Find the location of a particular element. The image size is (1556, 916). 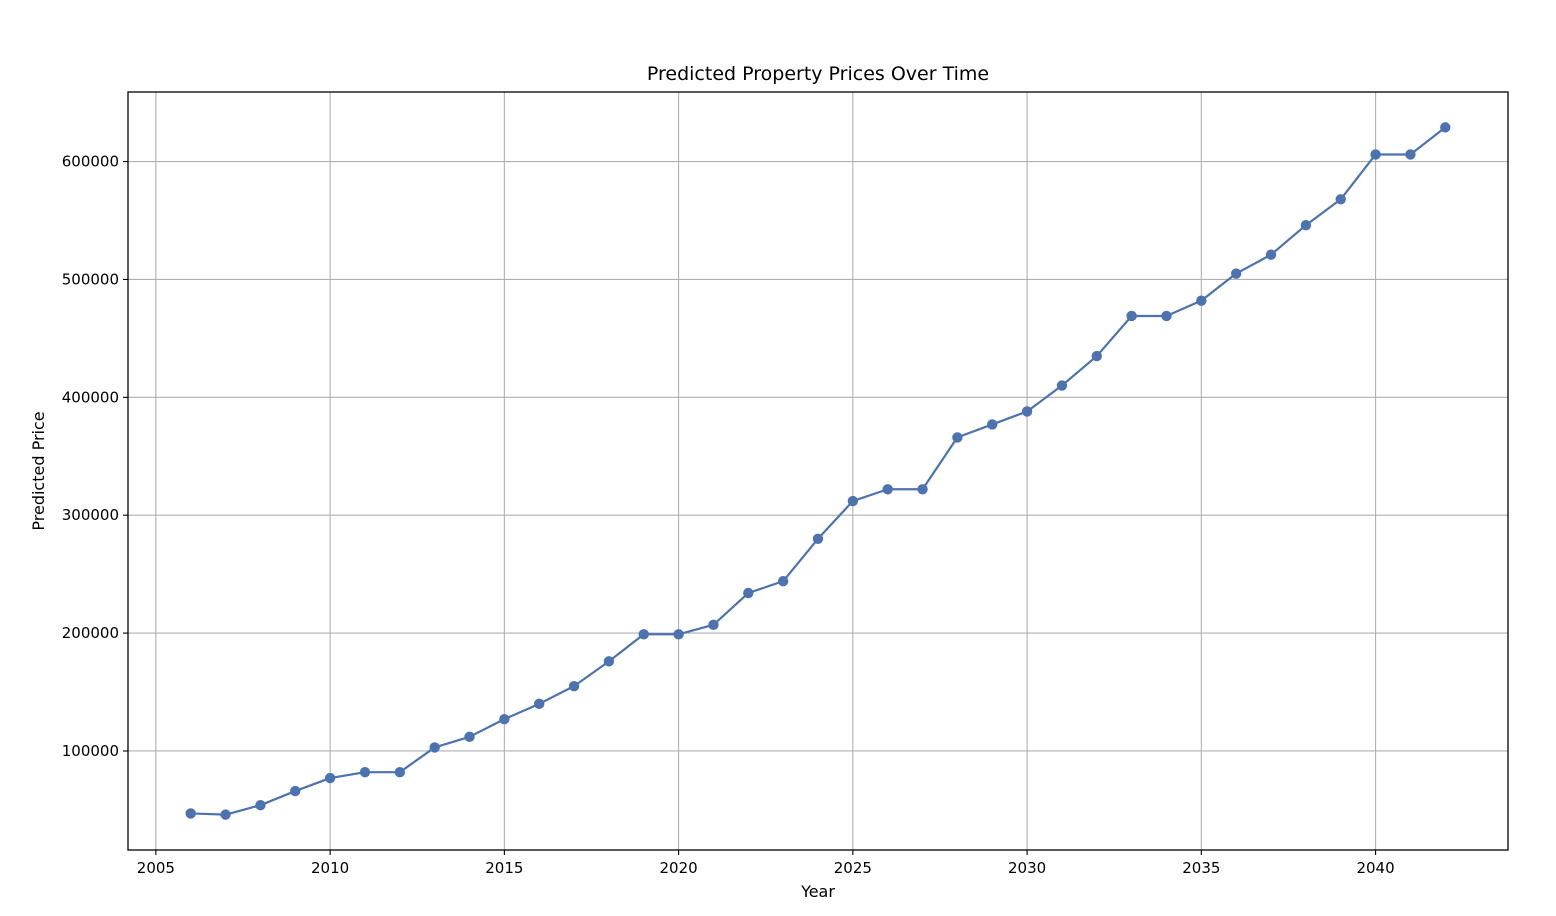

x-tick-label: 2015 is located at coordinates (504, 868).